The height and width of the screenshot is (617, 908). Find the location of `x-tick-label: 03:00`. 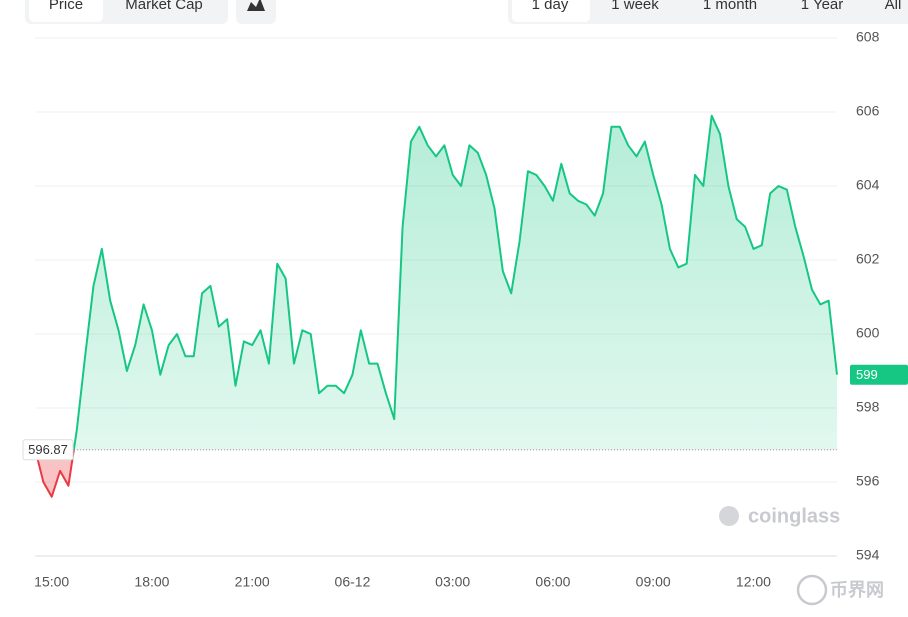

x-tick-label: 03:00 is located at coordinates (452, 582).